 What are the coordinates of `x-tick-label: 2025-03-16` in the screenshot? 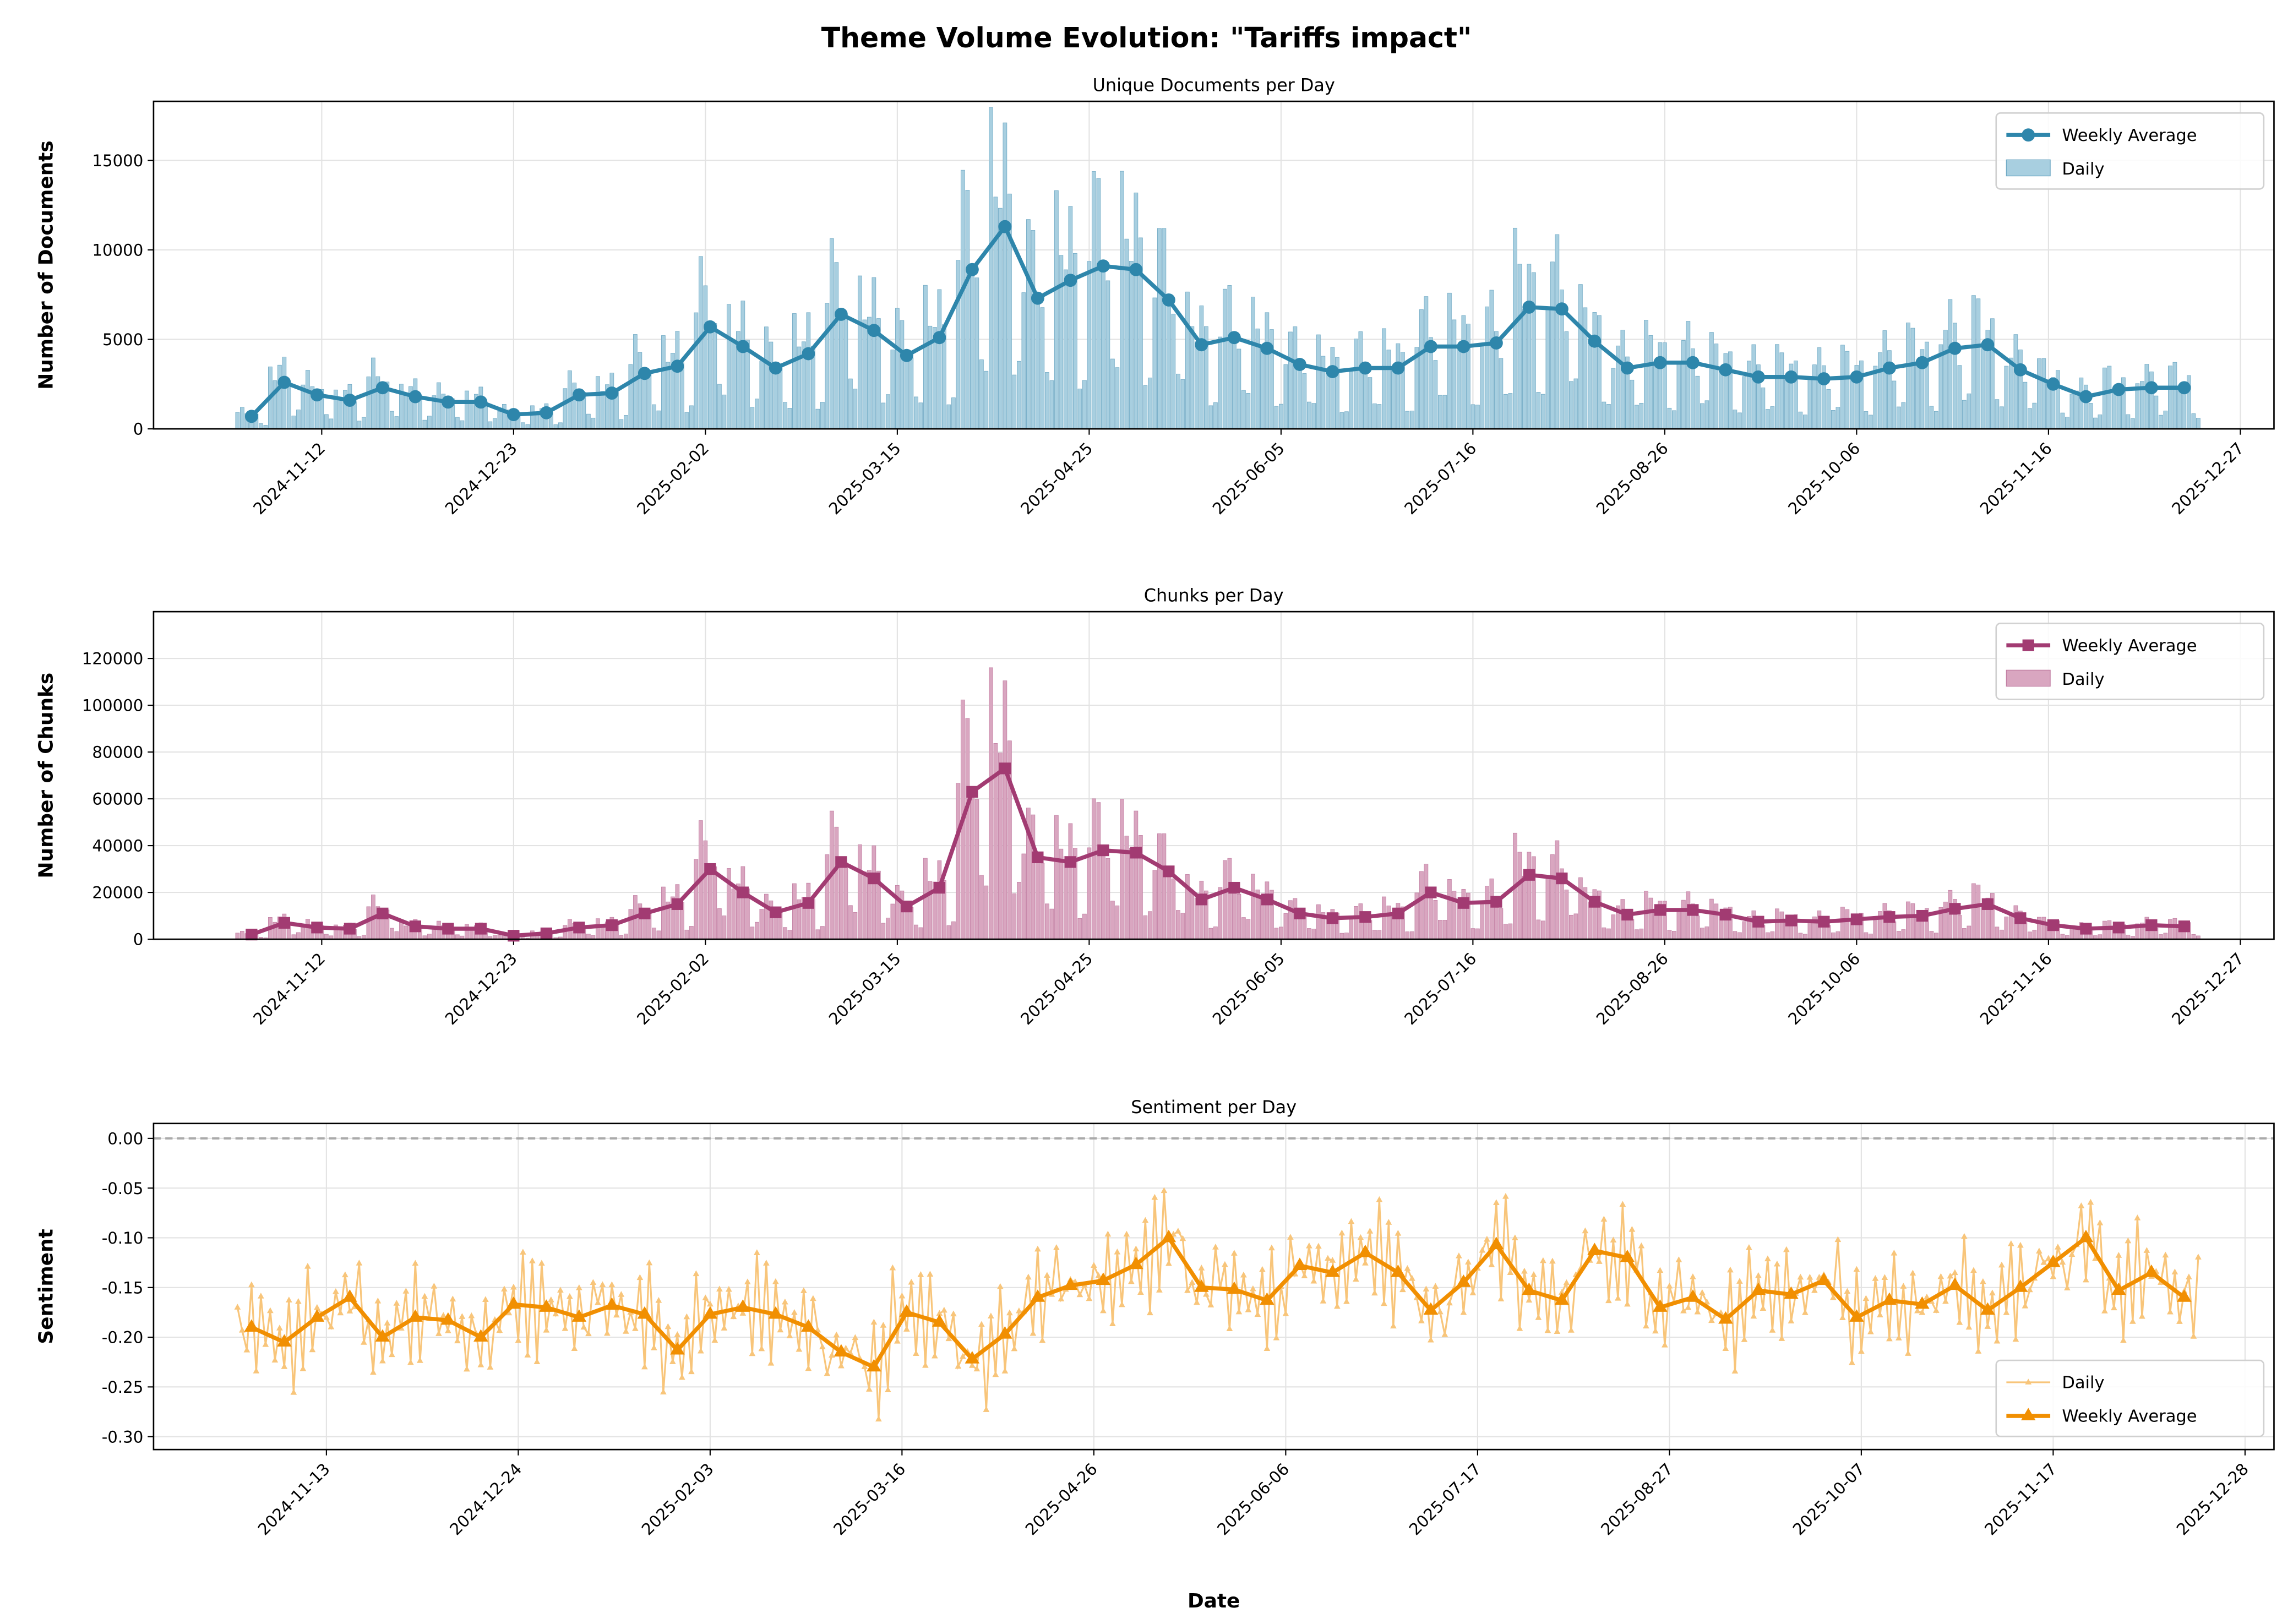 It's located at (869, 1499).